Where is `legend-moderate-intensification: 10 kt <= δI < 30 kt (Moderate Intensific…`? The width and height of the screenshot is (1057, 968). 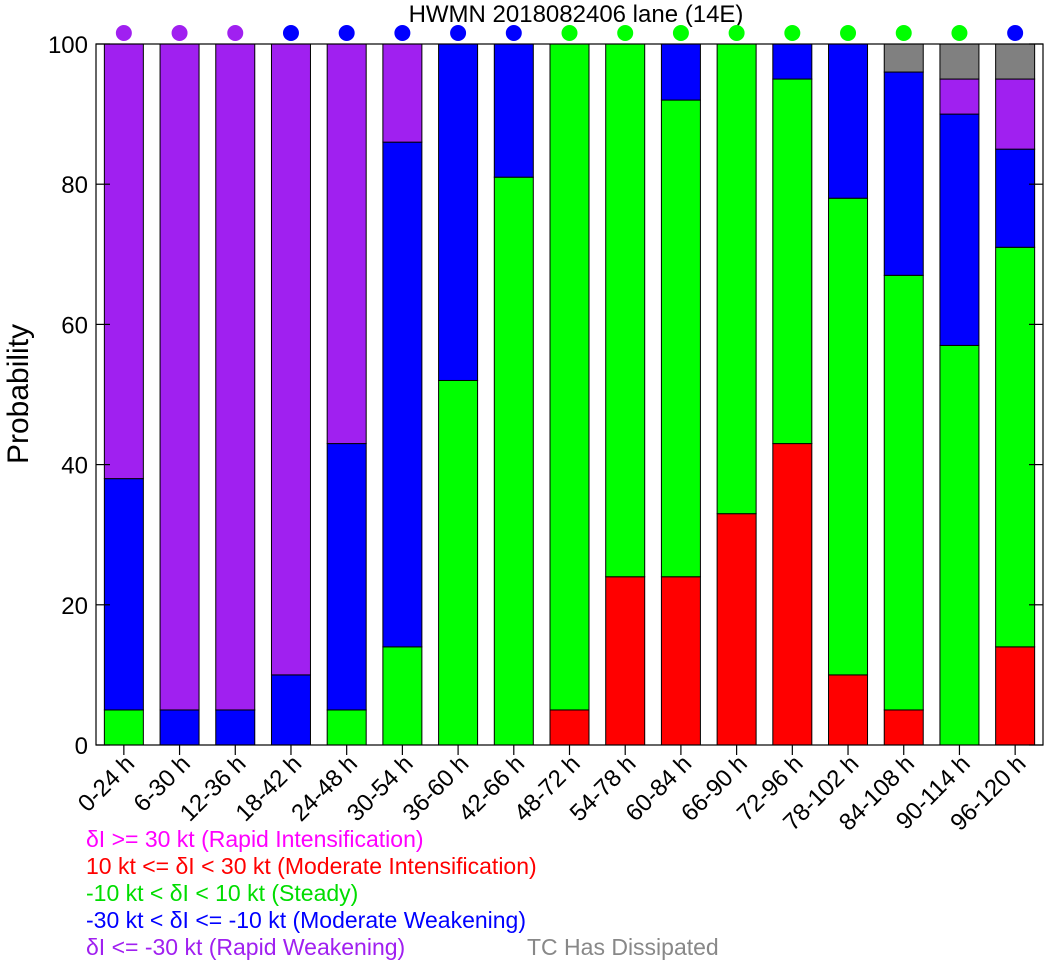
legend-moderate-intensification: 10 kt <= δI < 30 kt (Moderate Intensific… is located at coordinates (311, 866).